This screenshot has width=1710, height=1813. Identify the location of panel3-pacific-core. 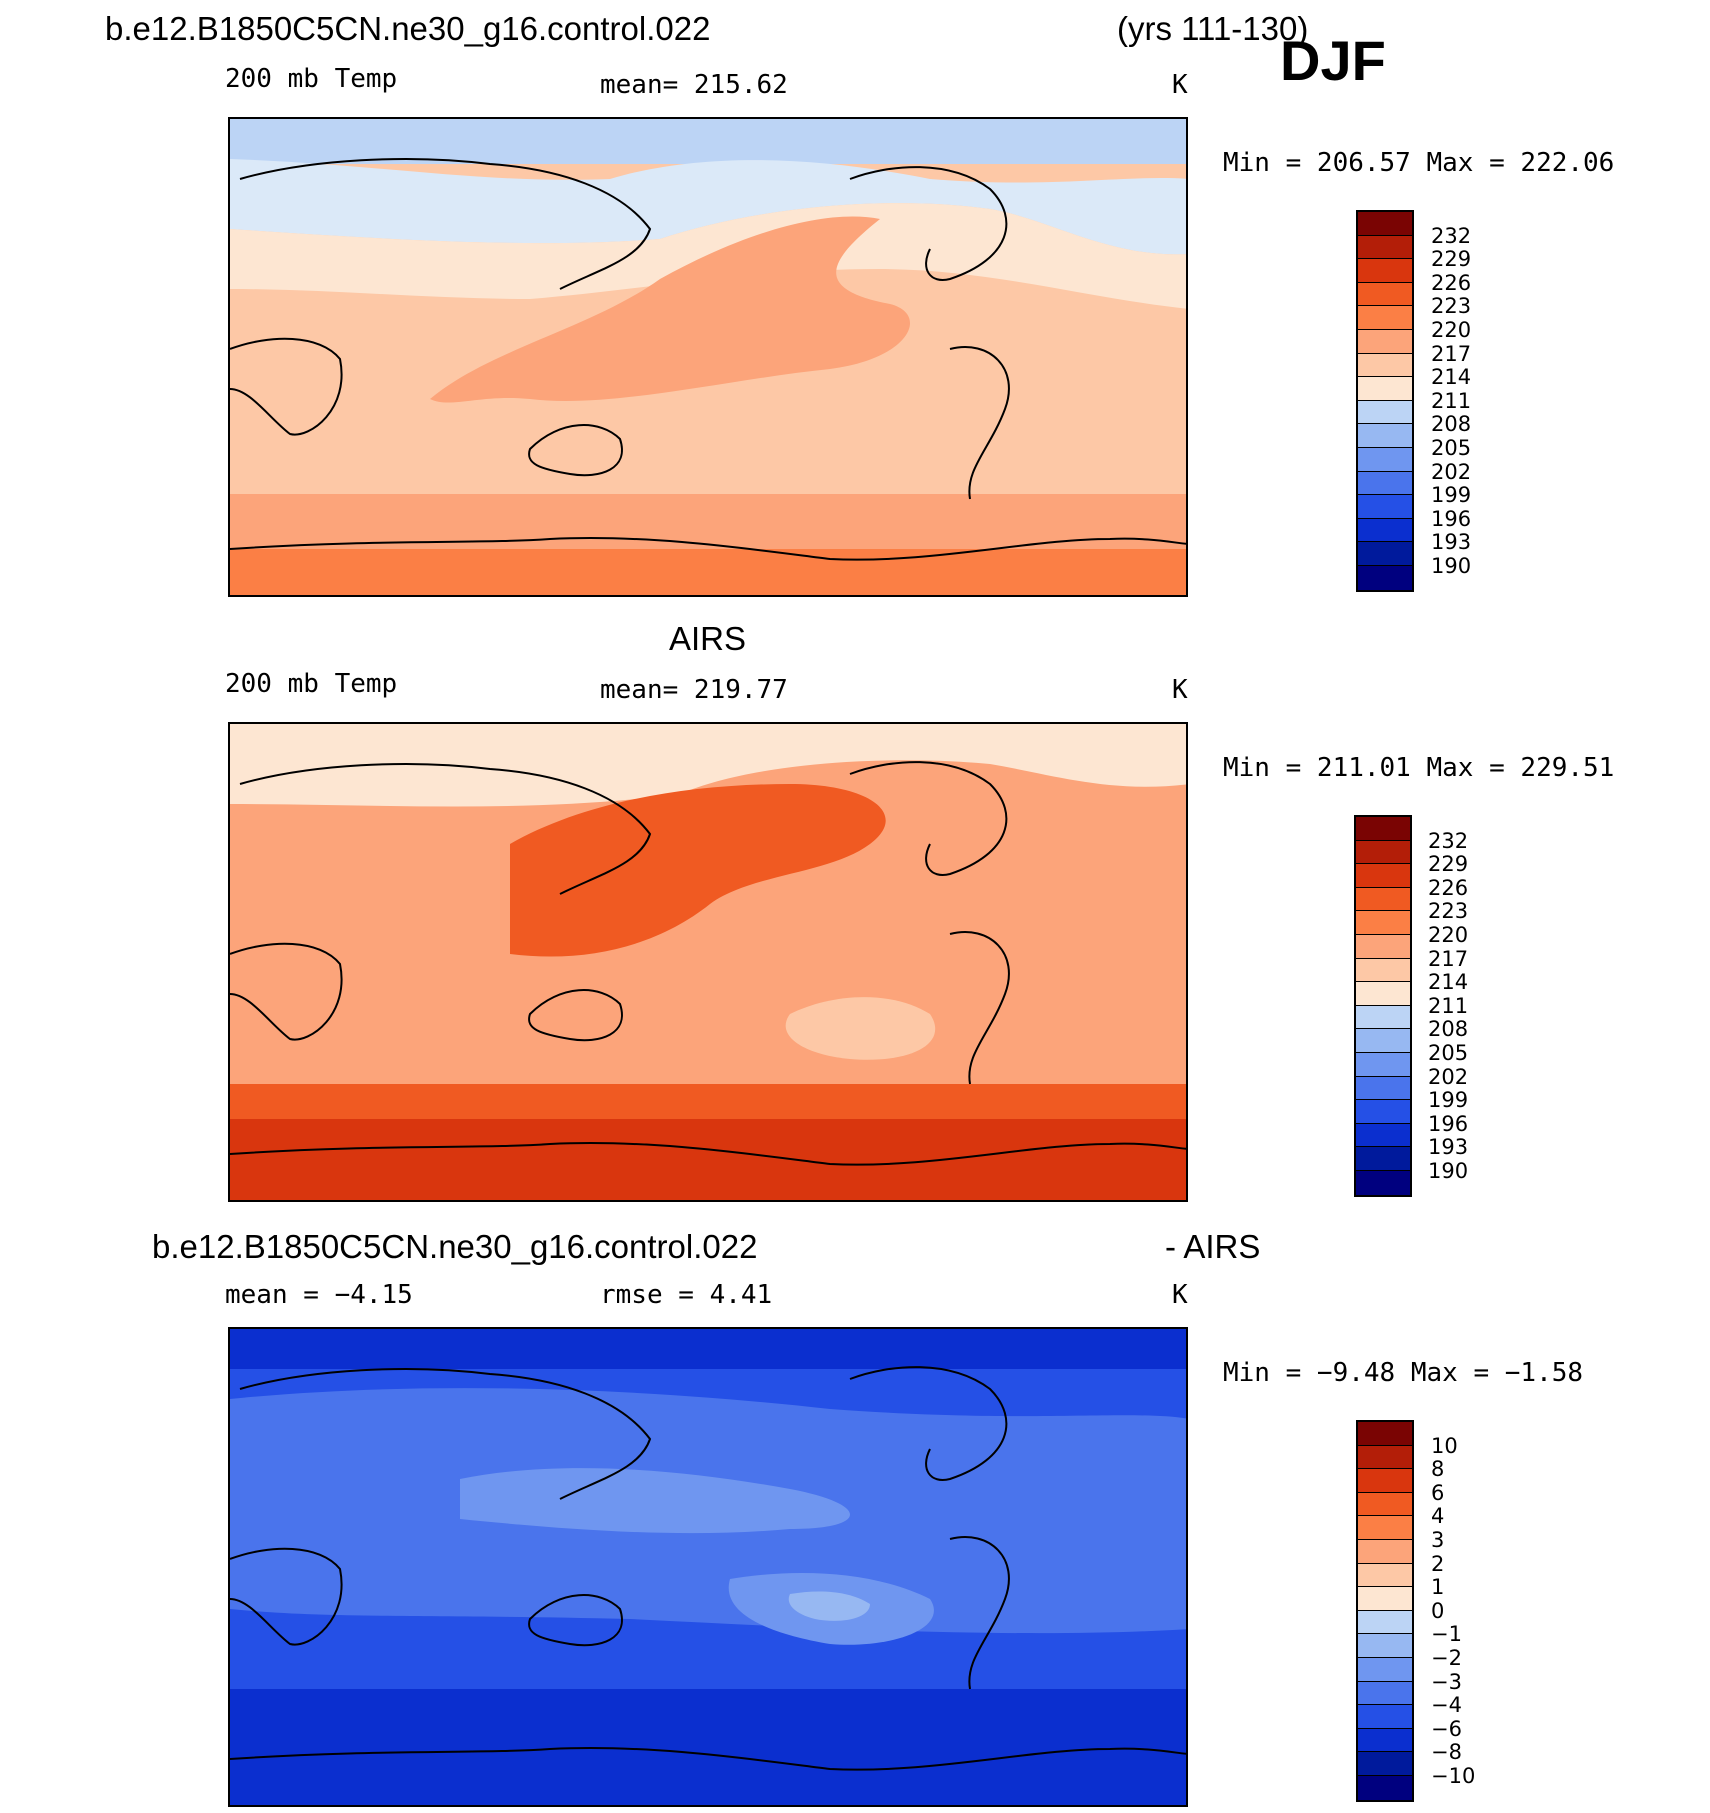
(829, 1606).